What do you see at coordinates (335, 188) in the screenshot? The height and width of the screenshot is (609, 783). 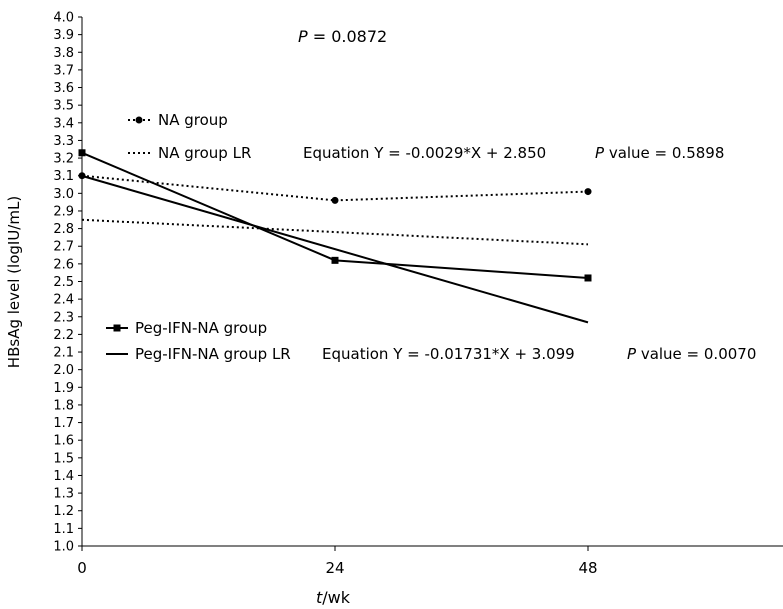 I see `na-group-line` at bounding box center [335, 188].